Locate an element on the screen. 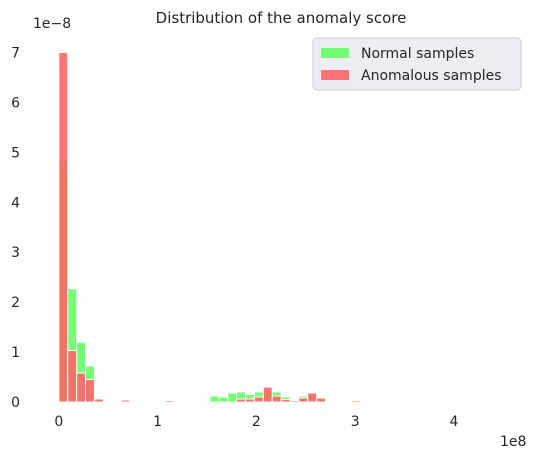 The height and width of the screenshot is (459, 544). y-tick-label: 2 is located at coordinates (15, 303).